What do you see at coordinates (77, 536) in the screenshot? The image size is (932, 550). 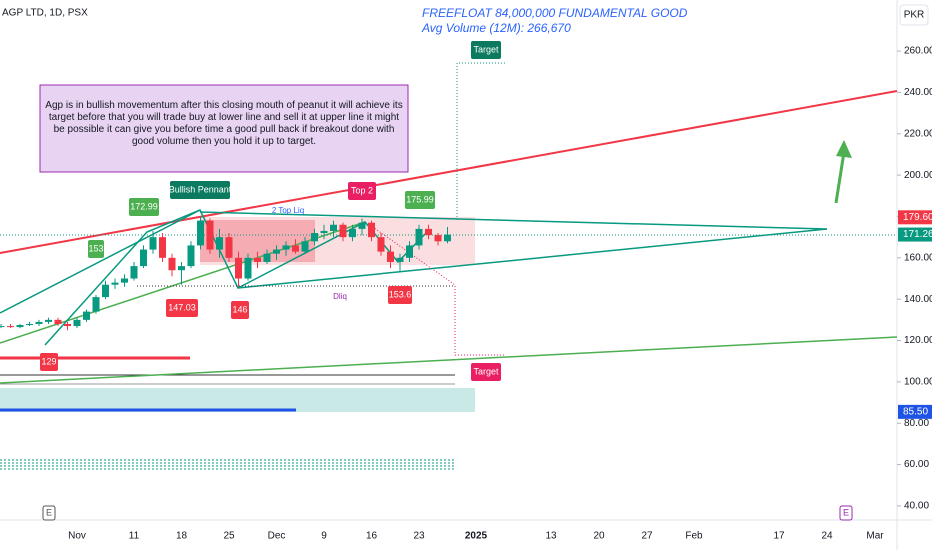 I see `x-tick-label: Nov` at bounding box center [77, 536].